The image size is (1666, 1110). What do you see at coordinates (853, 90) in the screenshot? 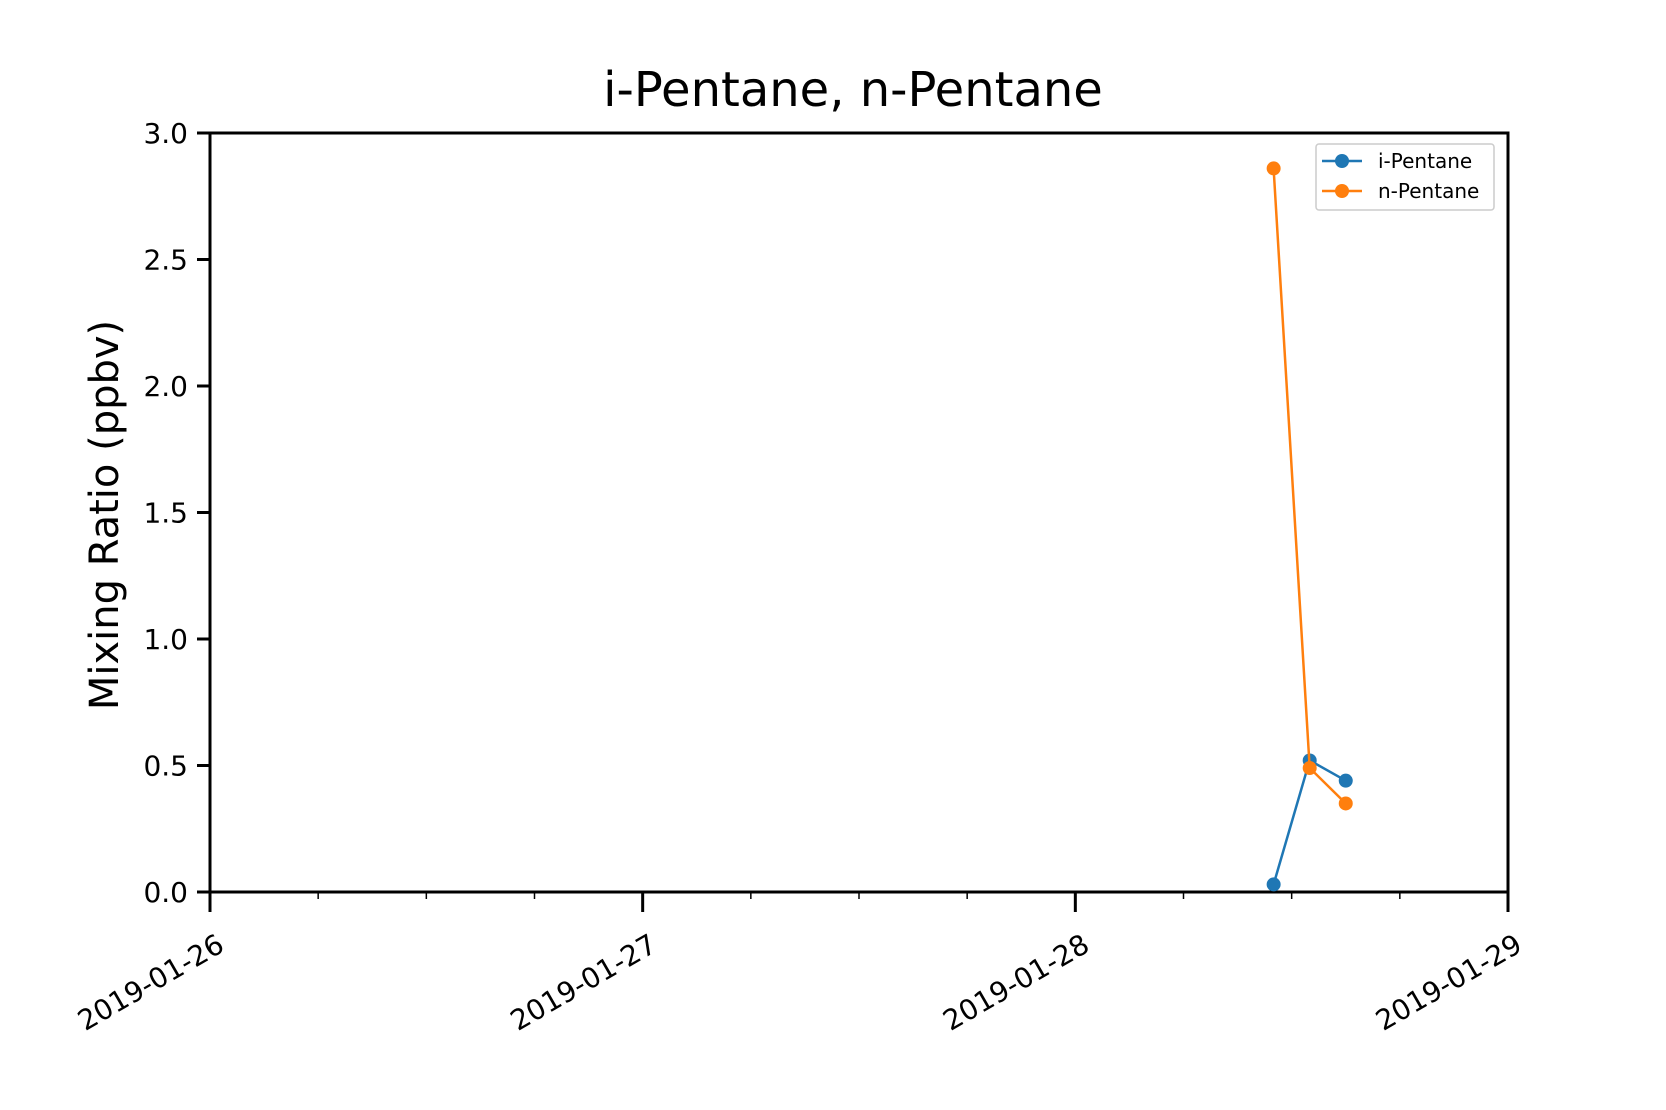
I see `chart-title: i-Pentane, n-Pentane` at bounding box center [853, 90].